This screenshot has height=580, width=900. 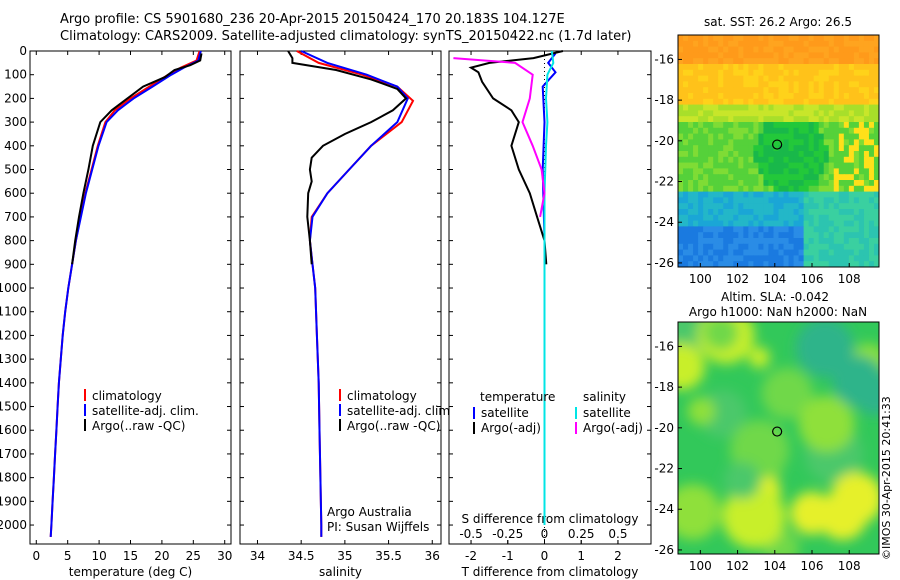 What do you see at coordinates (13, 430) in the screenshot?
I see `y-tick-label: 1600` at bounding box center [13, 430].